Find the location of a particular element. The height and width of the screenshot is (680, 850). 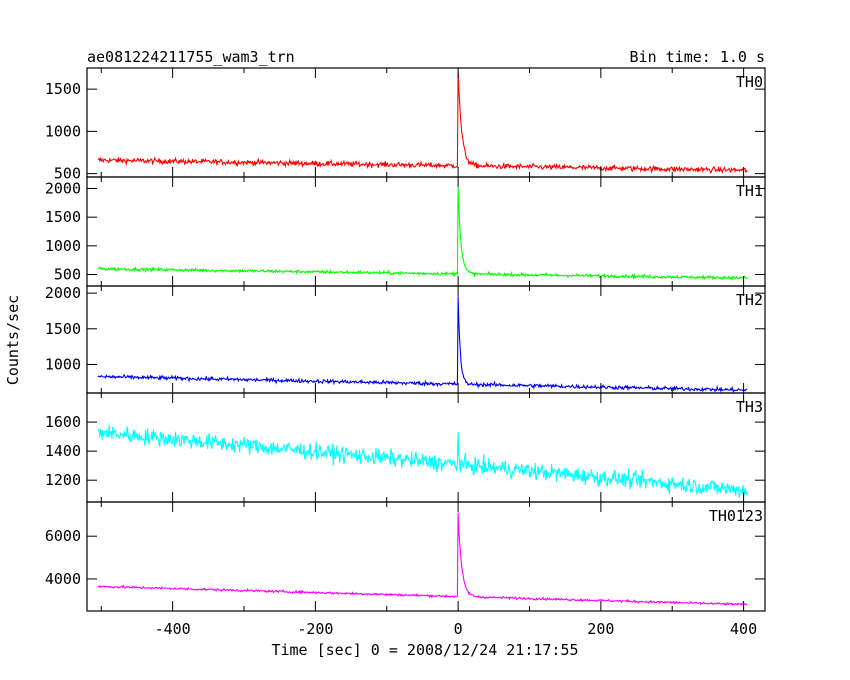

panel-label-th0: TH0 is located at coordinates (749, 82).